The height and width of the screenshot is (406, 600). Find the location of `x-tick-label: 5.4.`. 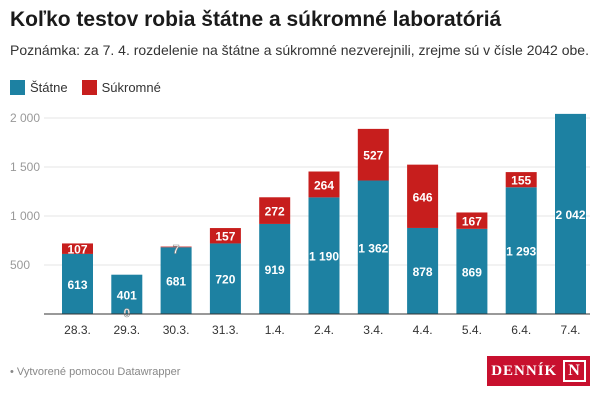

x-tick-label: 5.4. is located at coordinates (472, 330).